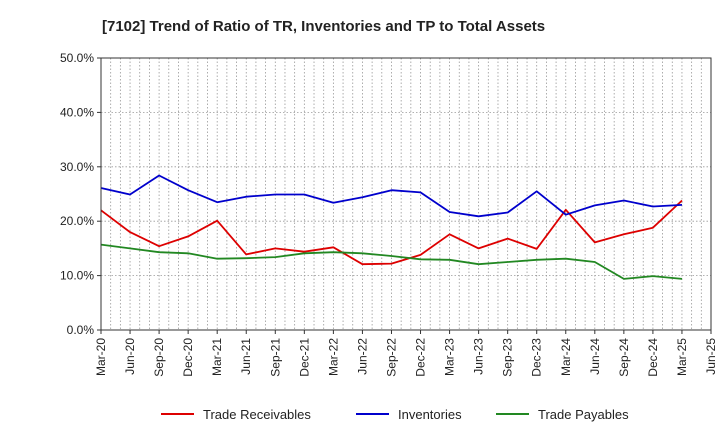 The height and width of the screenshot is (440, 720). Describe the element at coordinates (595, 356) in the screenshot. I see `x-tick-label: Jun-24` at that location.